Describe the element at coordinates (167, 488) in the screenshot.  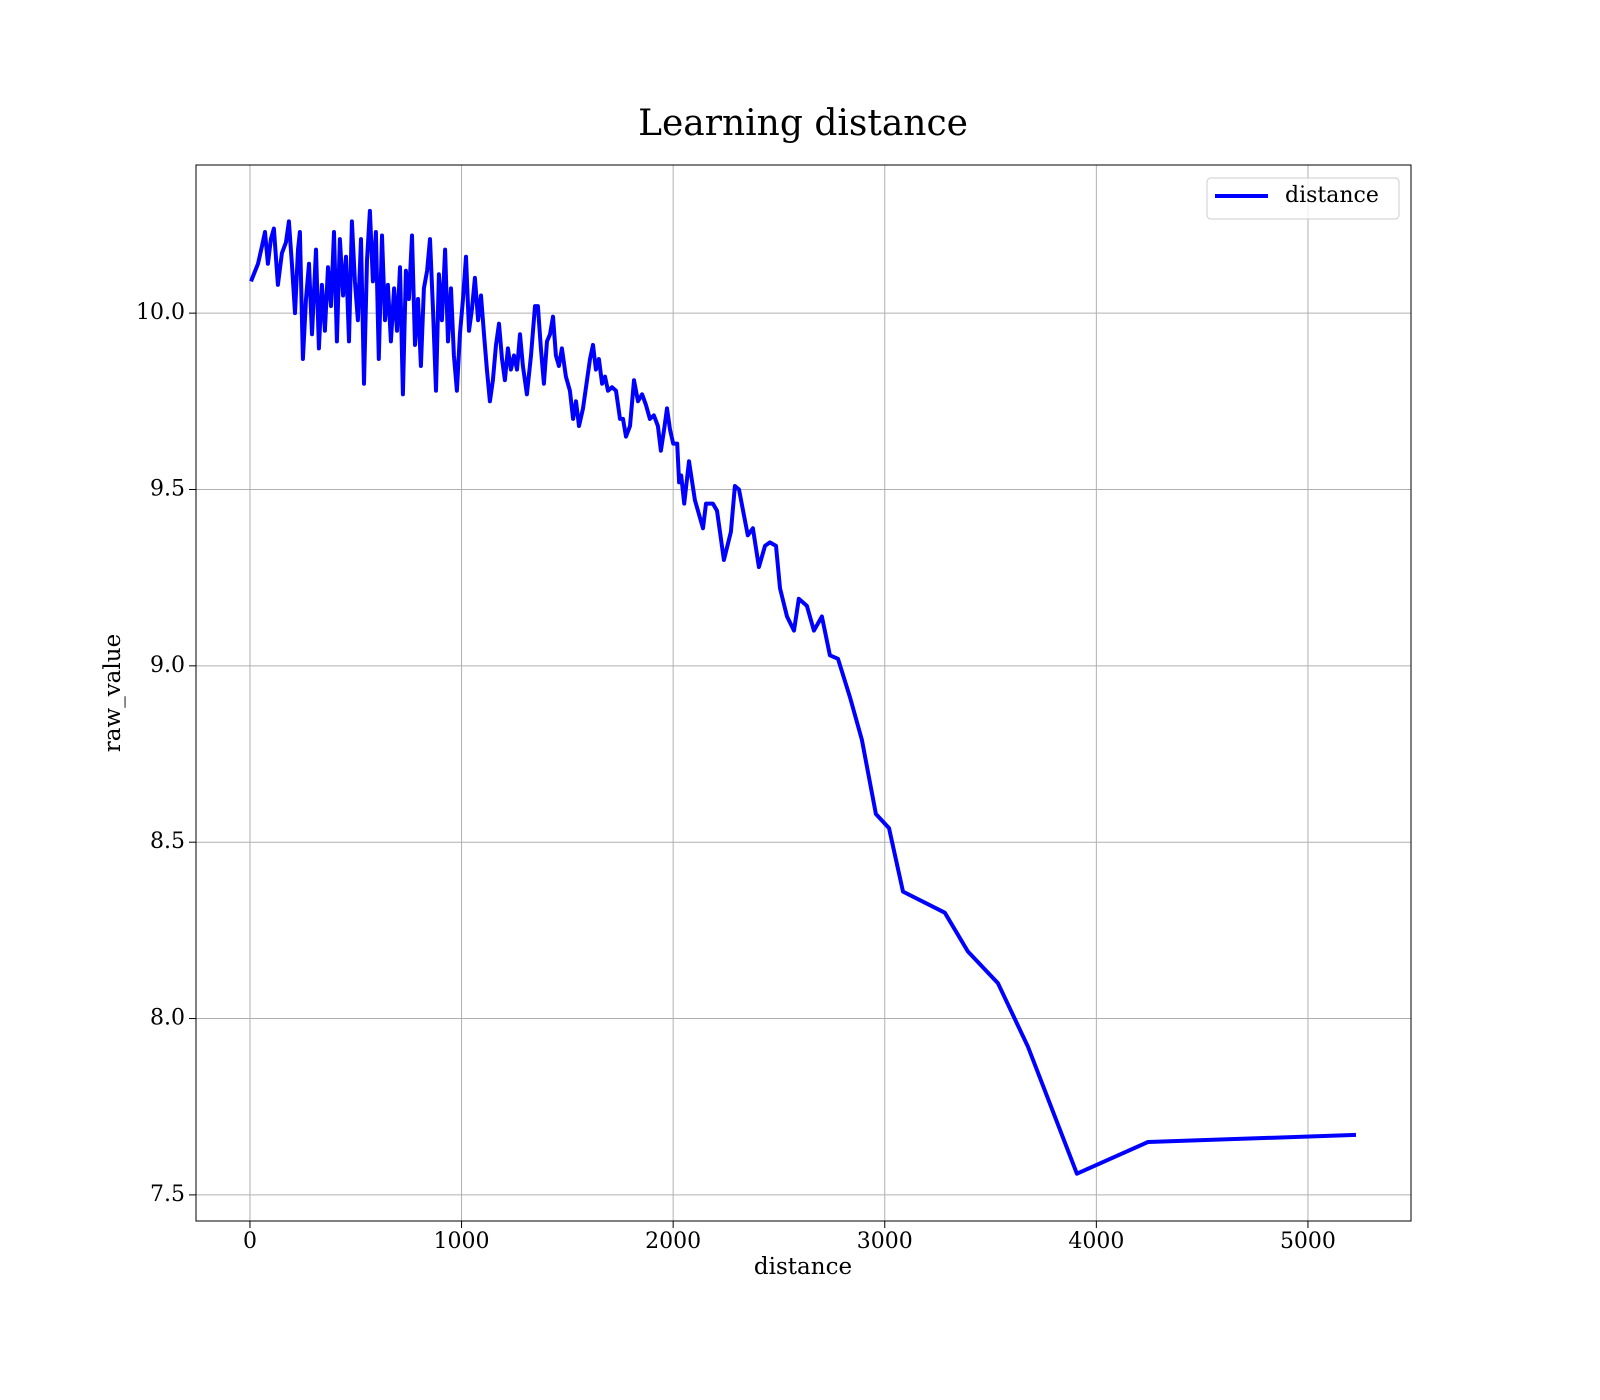
I see `y-tick-label: 9.5` at that location.